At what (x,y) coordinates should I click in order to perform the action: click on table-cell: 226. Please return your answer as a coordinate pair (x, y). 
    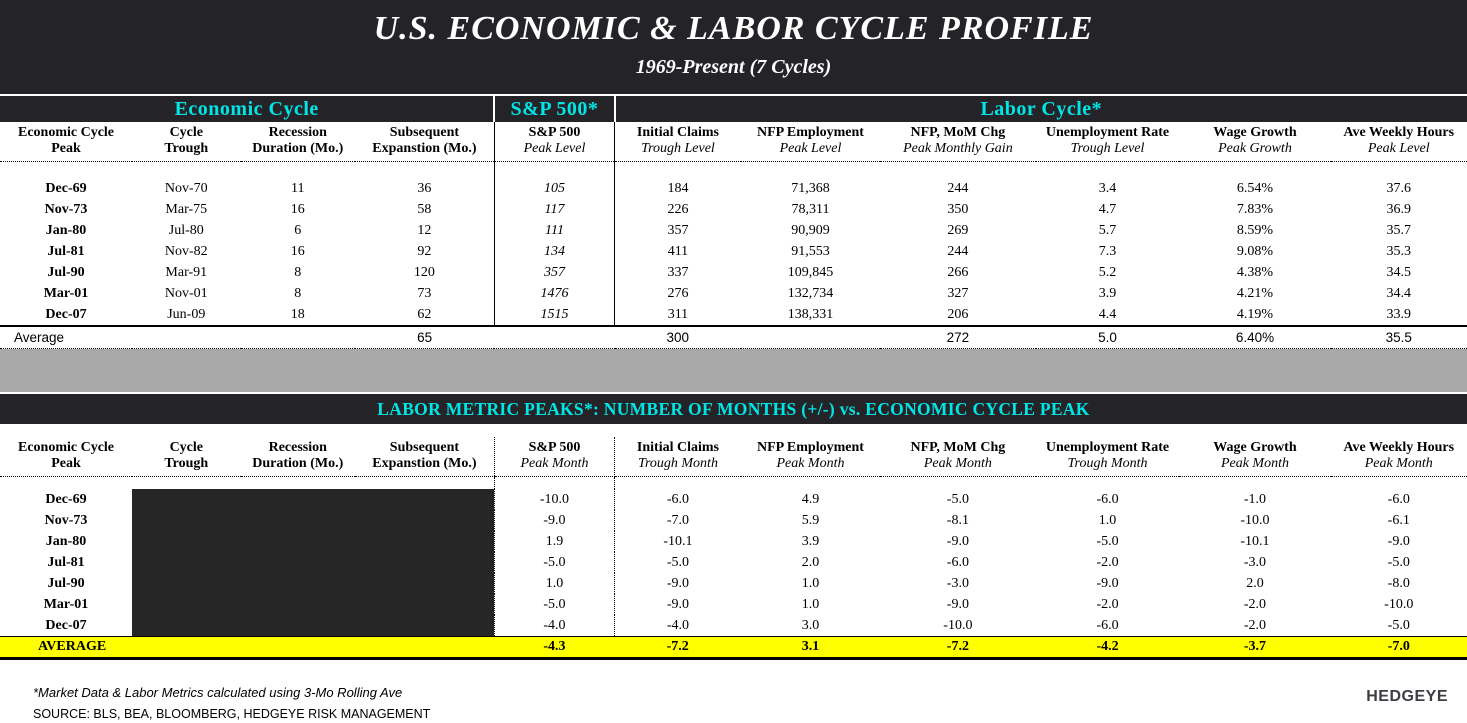
    Looking at the image, I should click on (678, 209).